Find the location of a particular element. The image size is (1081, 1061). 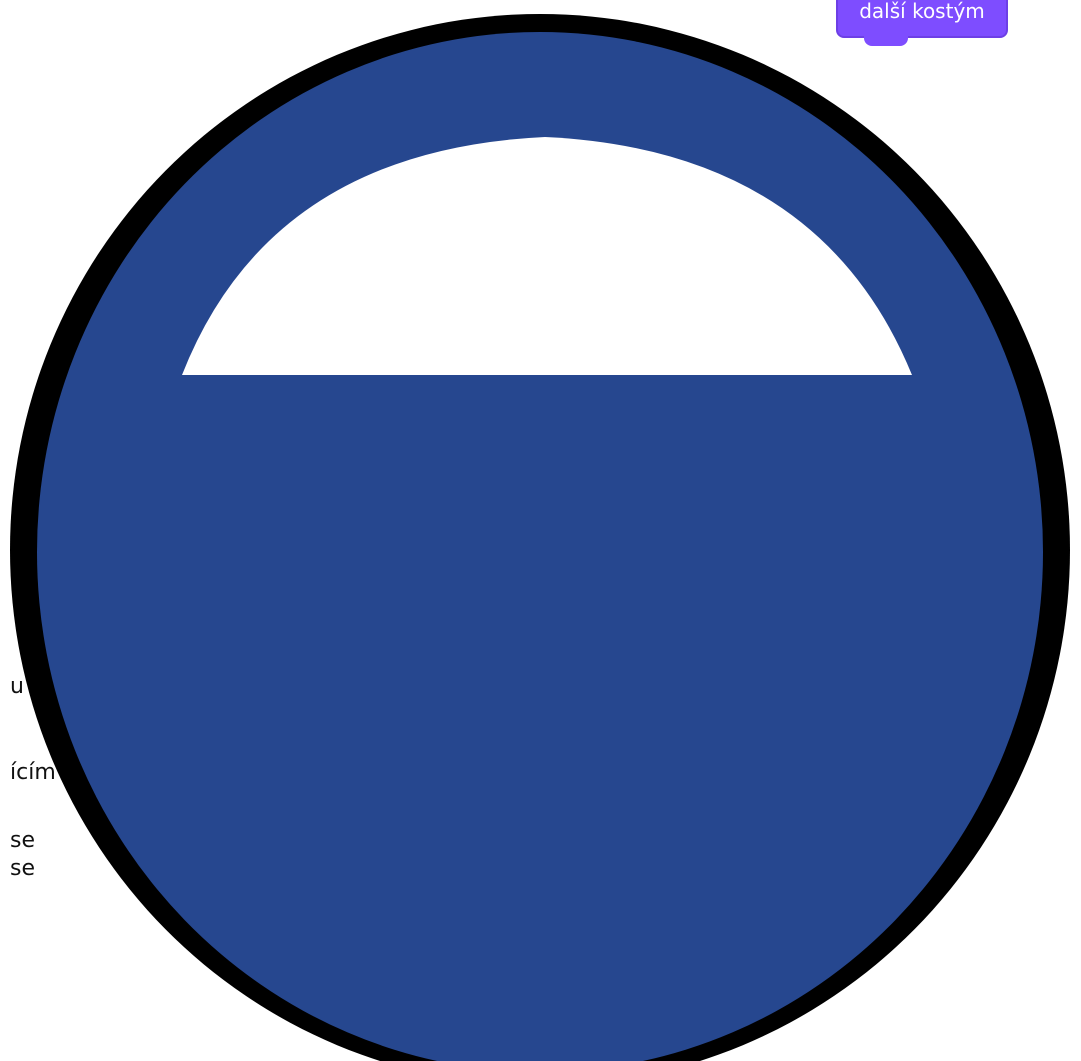

next-costume-label: další kostým is located at coordinates (922, 11).